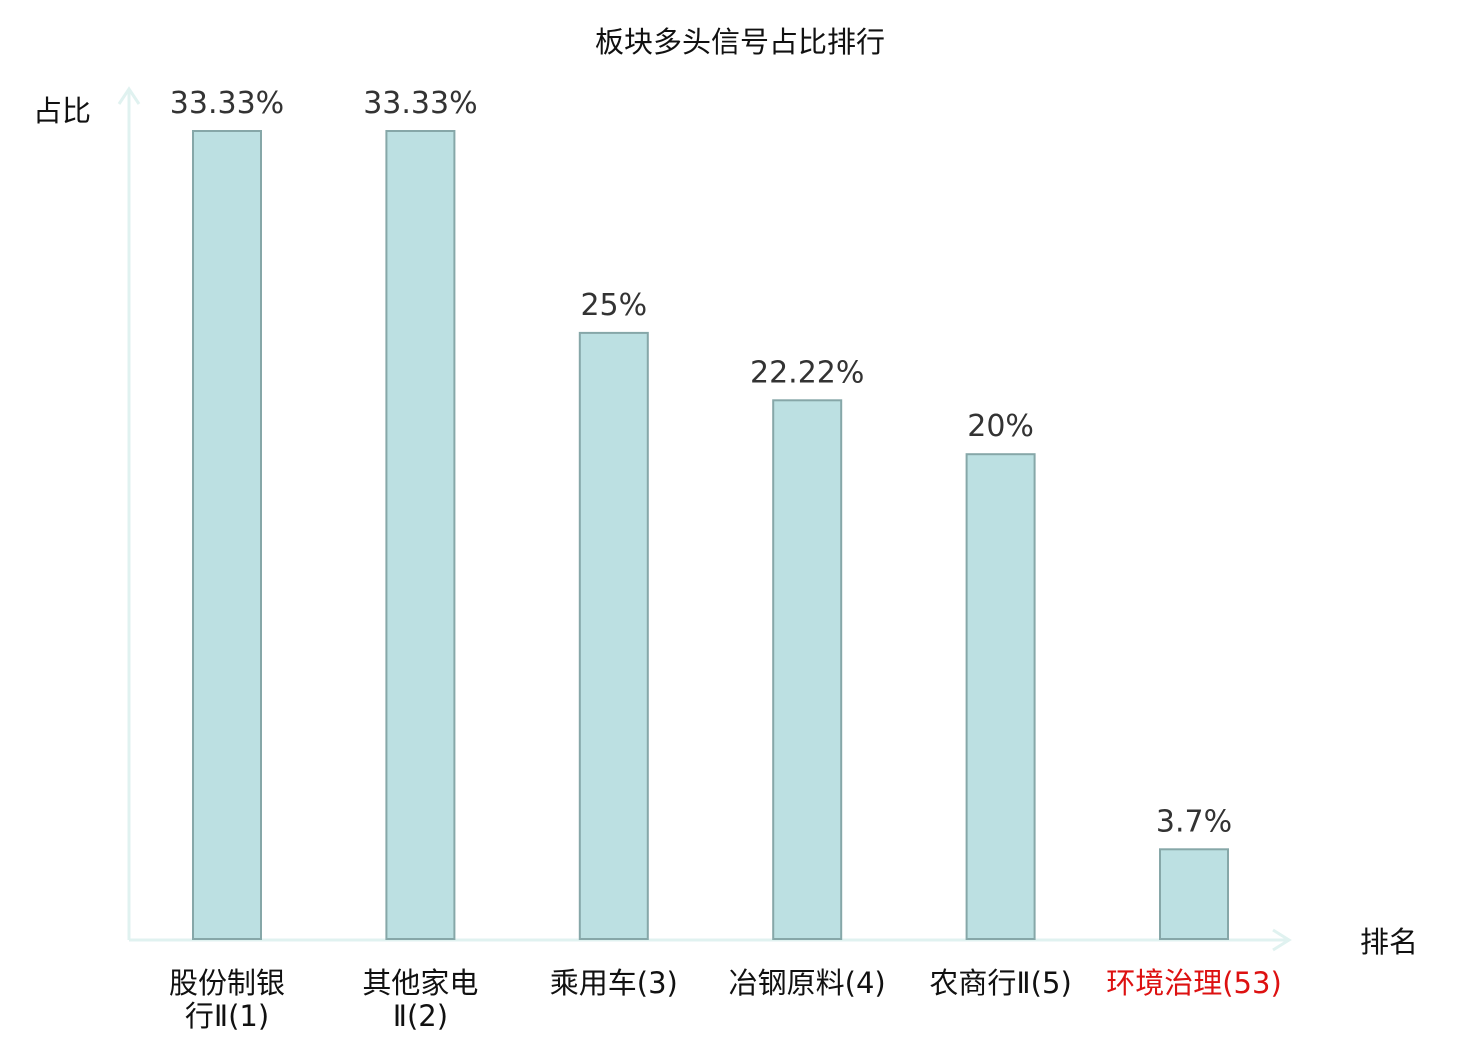 This screenshot has height=1040, width=1480. I want to click on data-label: 3.7%, so click(1194, 821).